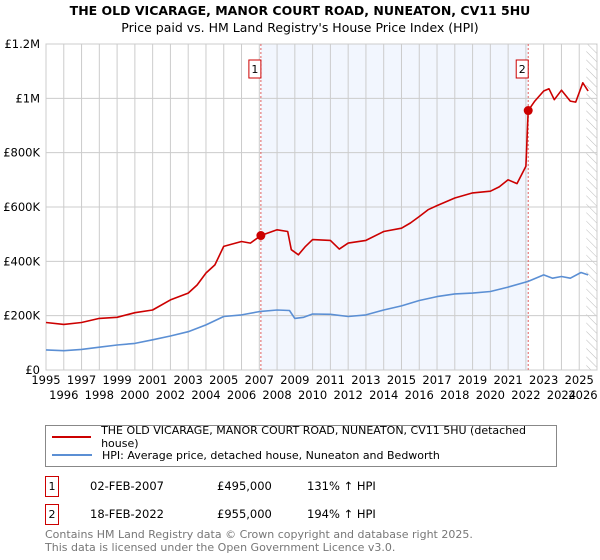 The image size is (600, 560). What do you see at coordinates (383, 395) in the screenshot?
I see `x-tick-label: 2014` at bounding box center [383, 395].